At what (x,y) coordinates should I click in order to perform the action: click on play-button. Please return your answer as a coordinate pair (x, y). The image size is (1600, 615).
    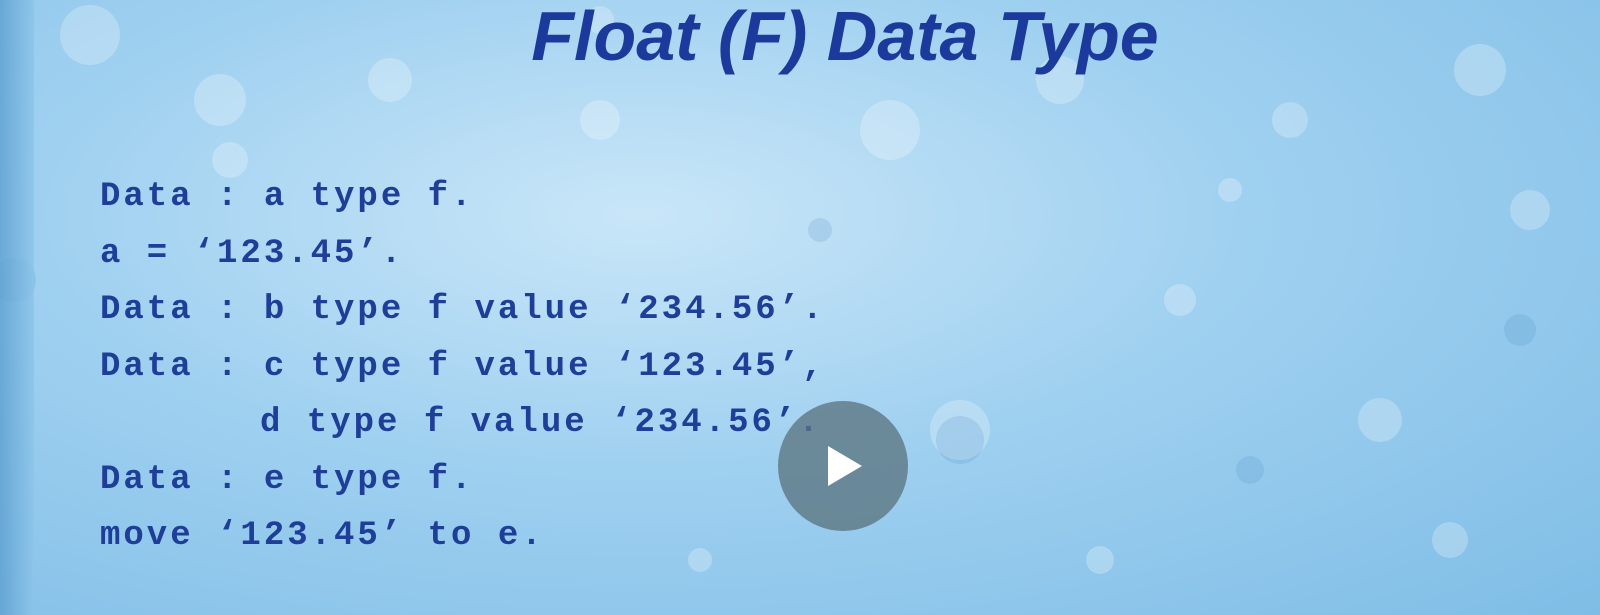
    Looking at the image, I should click on (843, 466).